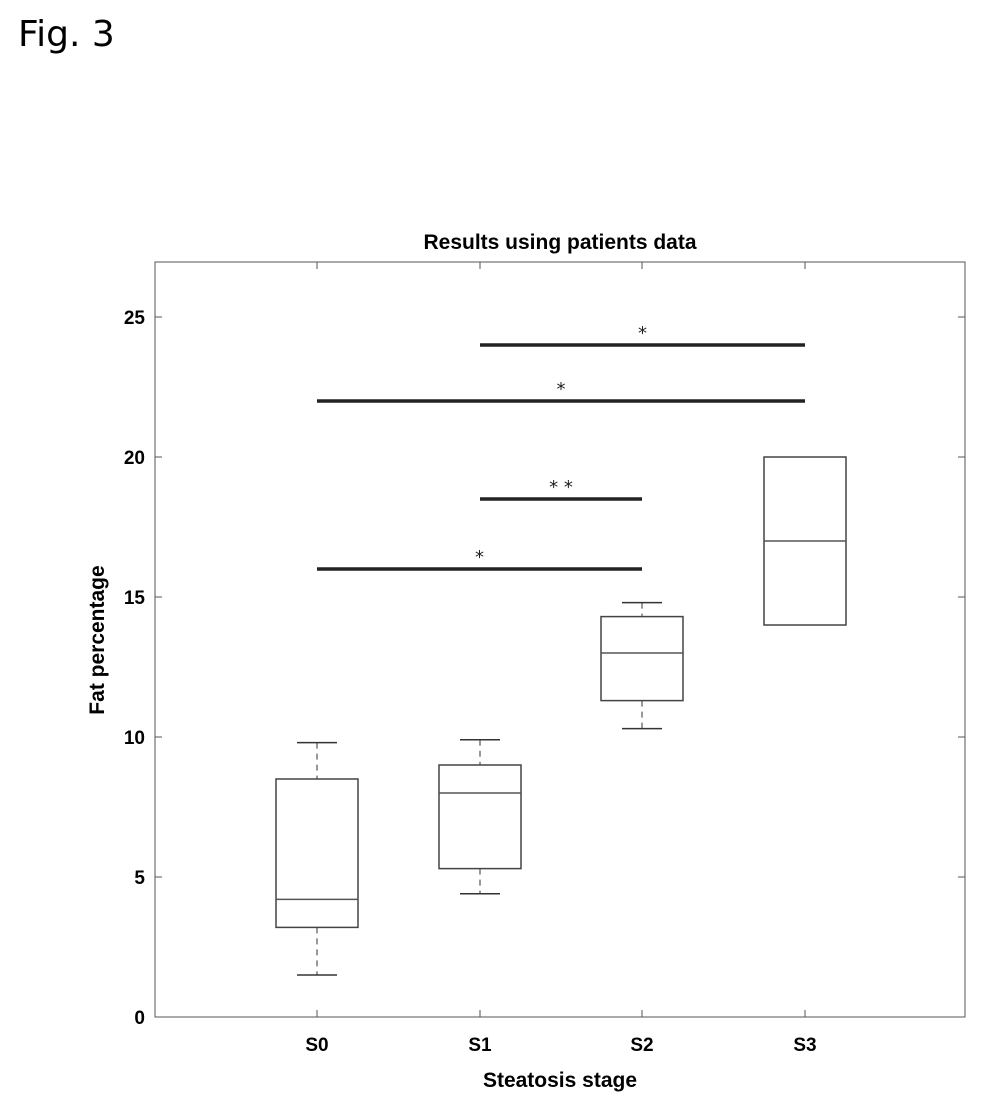 The height and width of the screenshot is (1115, 989). Describe the element at coordinates (641, 1045) in the screenshot. I see `x-tick-label: S2` at that location.